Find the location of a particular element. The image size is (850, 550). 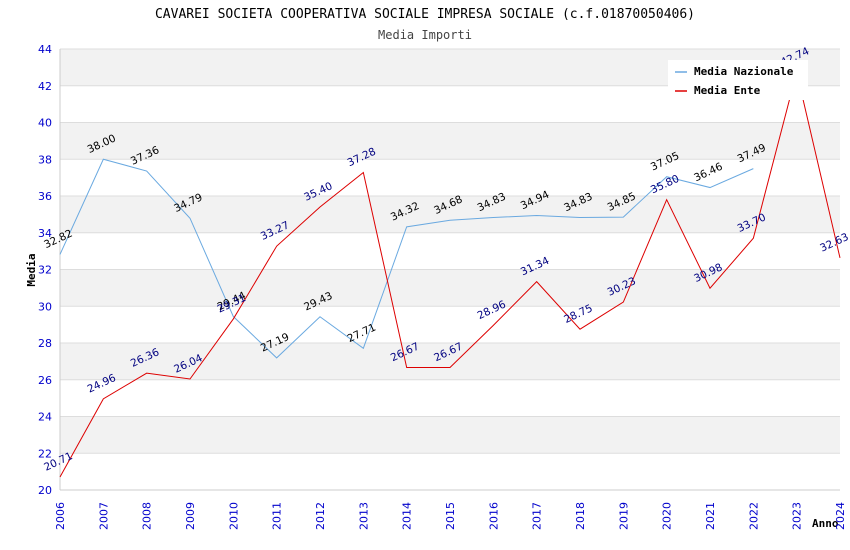

y-tick-label: 38 is located at coordinates (45, 159).